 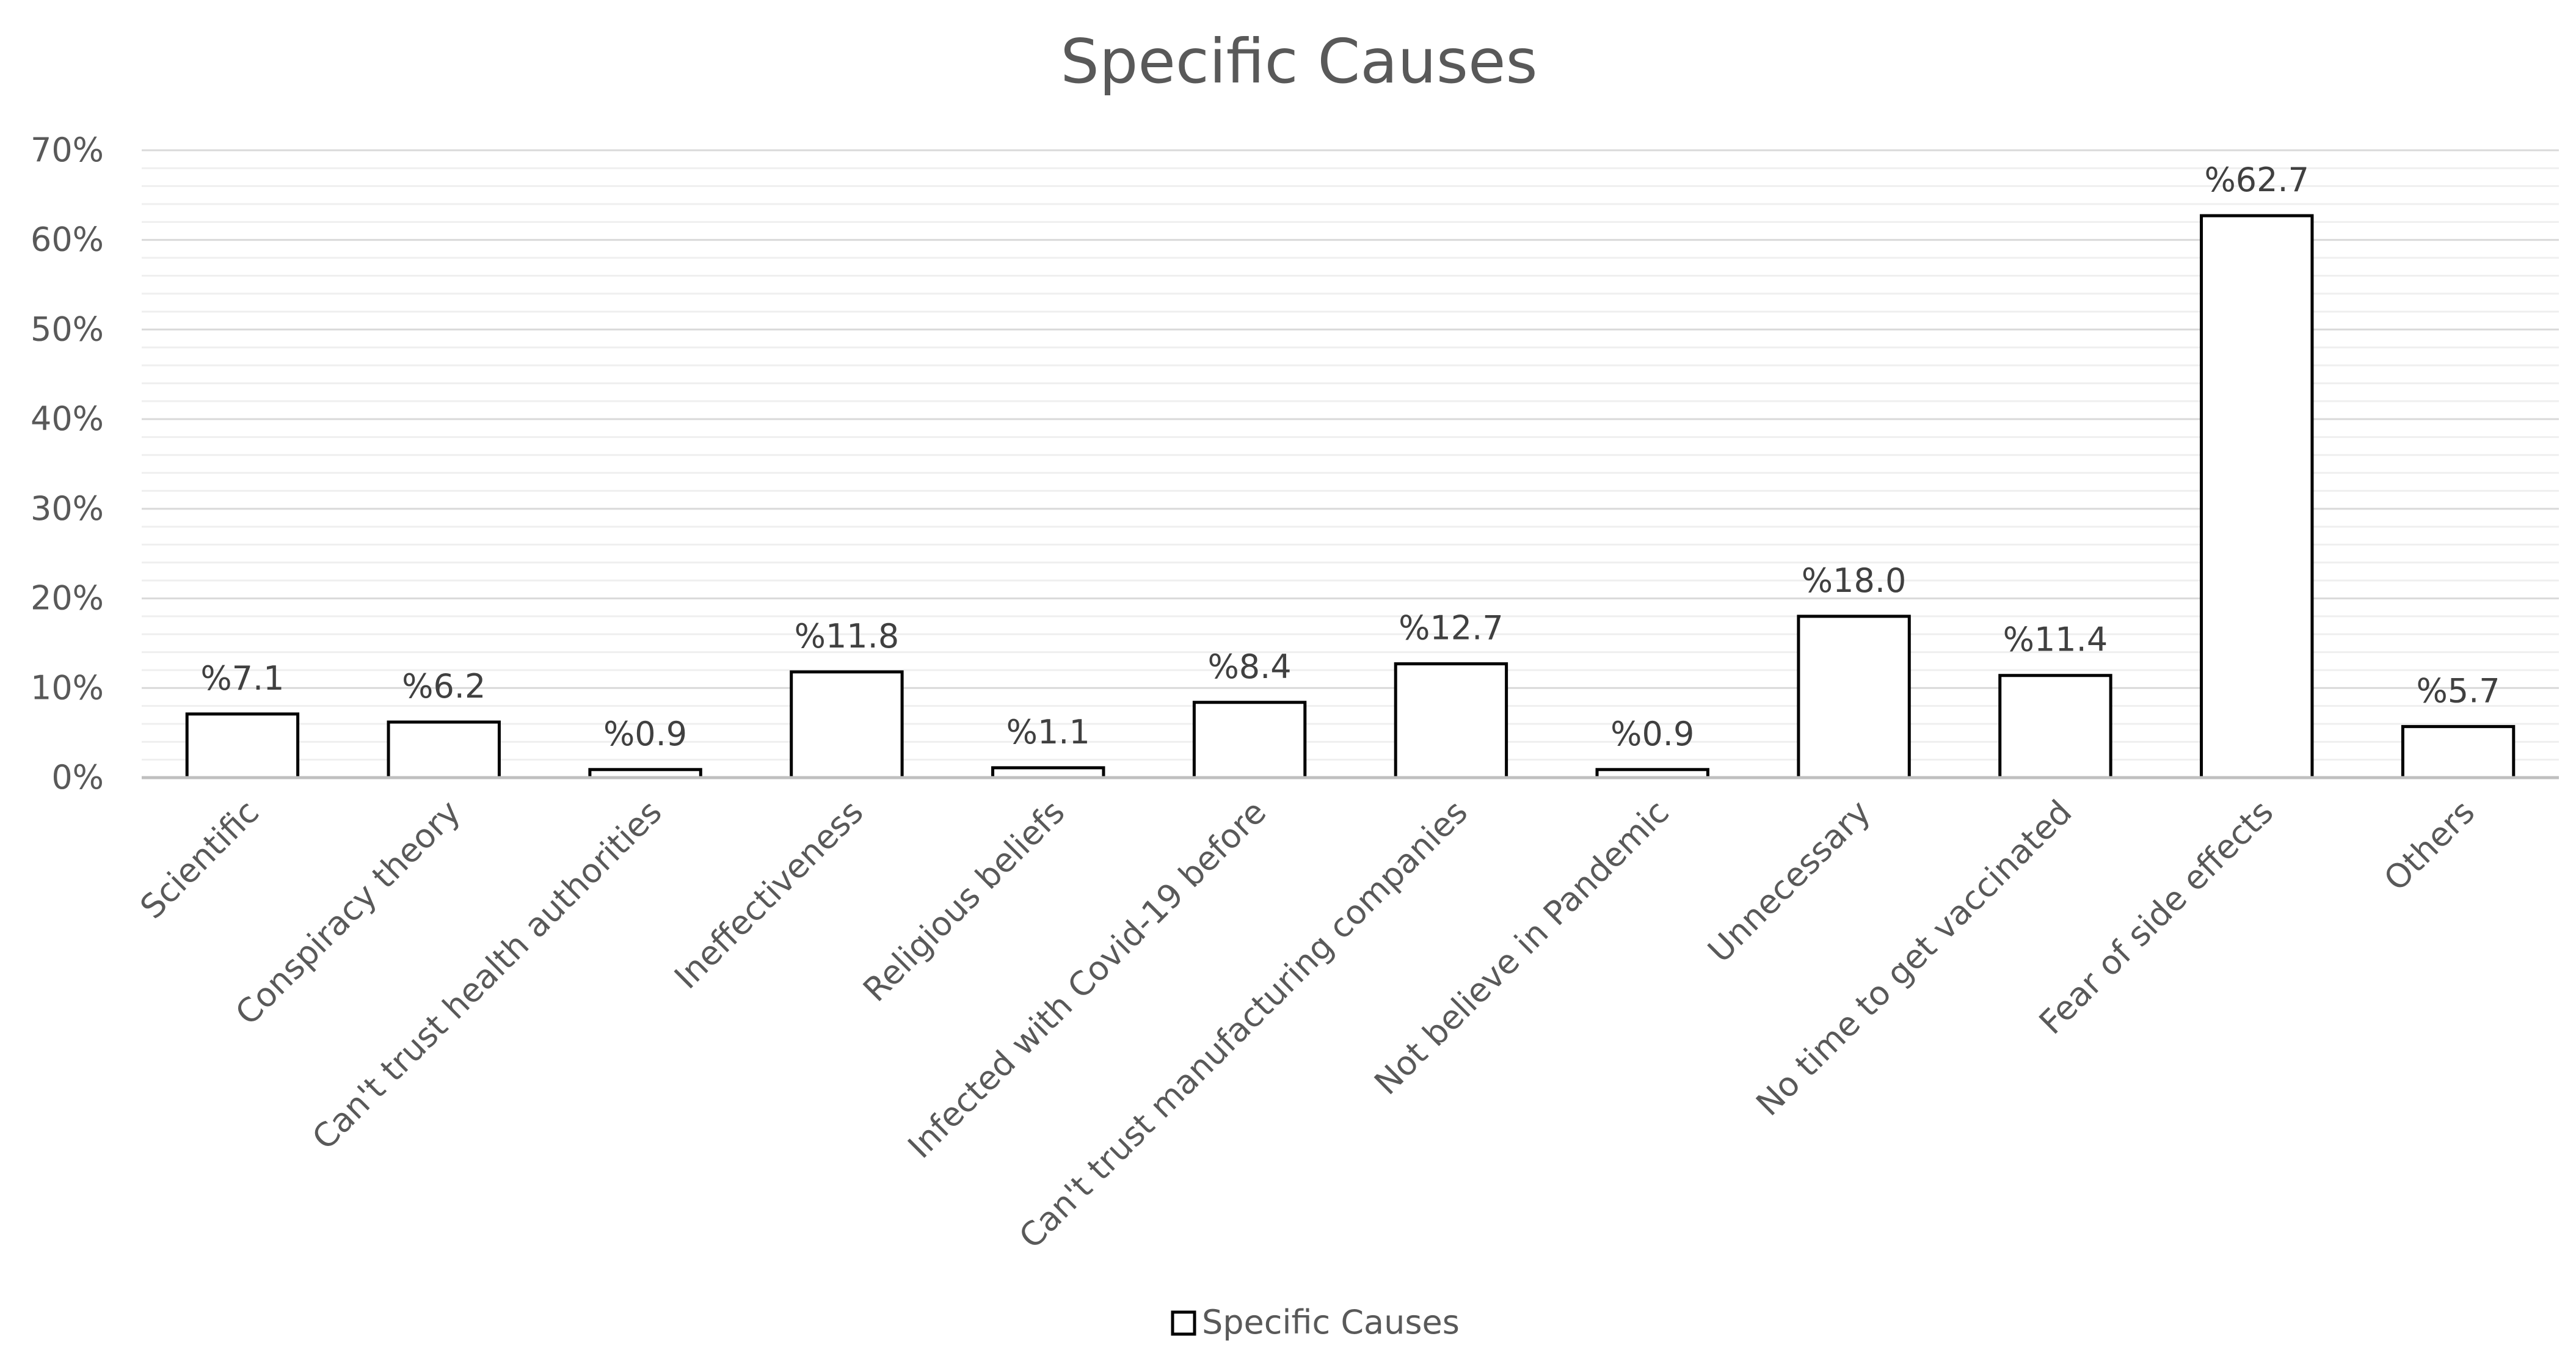 I want to click on y-tick-label: 70%, so click(x=67, y=150).